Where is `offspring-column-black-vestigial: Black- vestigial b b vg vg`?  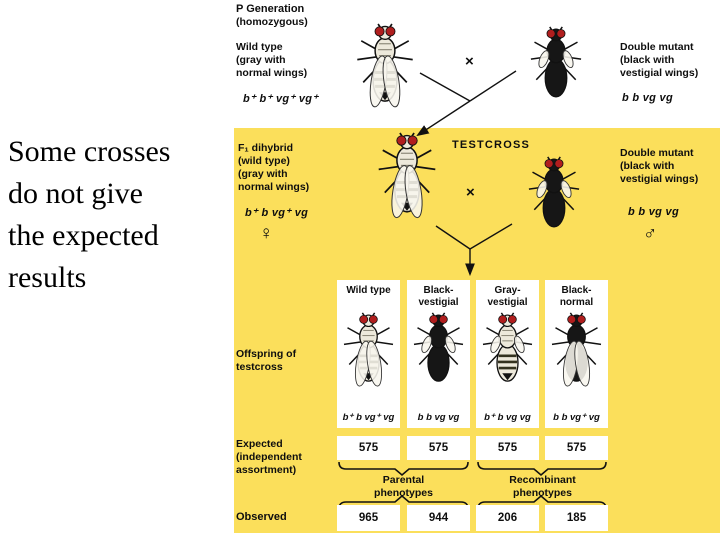 offspring-column-black-vestigial: Black- vestigial b b vg vg is located at coordinates (438, 354).